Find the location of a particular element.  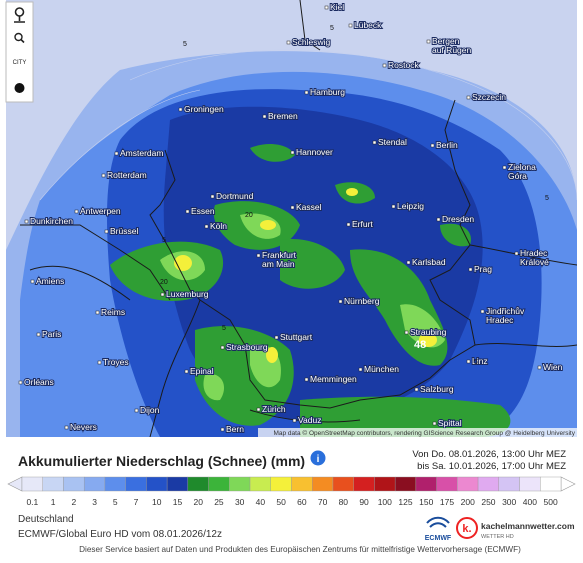

attribution-bg is located at coordinates (417, 432).